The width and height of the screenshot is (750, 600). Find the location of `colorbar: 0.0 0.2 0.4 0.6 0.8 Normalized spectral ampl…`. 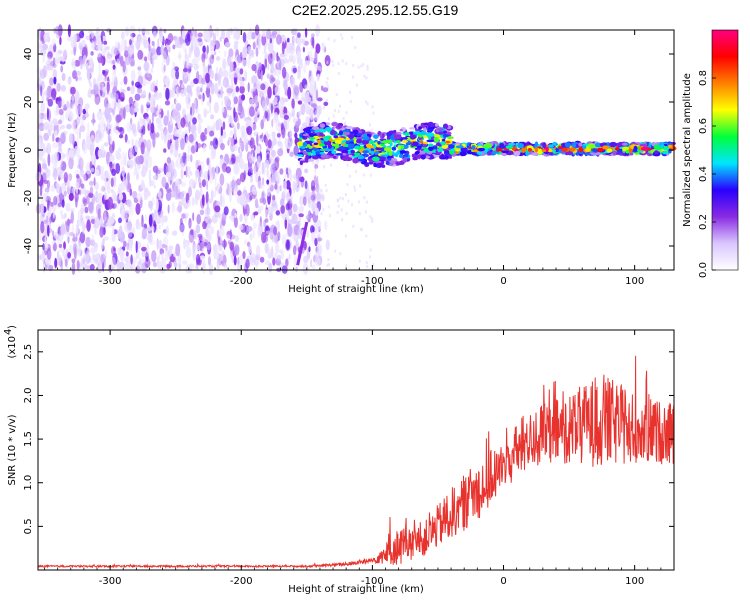

colorbar: 0.0 0.2 0.4 0.6 0.8 Normalized spectral ampl… is located at coordinates (710, 153).